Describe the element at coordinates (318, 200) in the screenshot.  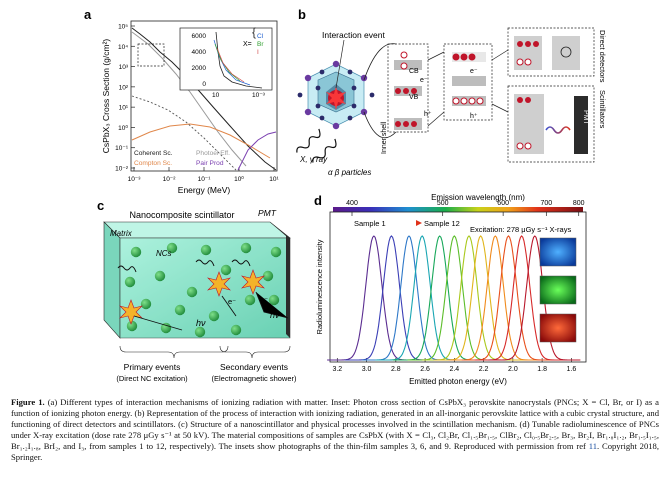
I see `panel-d-label: d` at that location.